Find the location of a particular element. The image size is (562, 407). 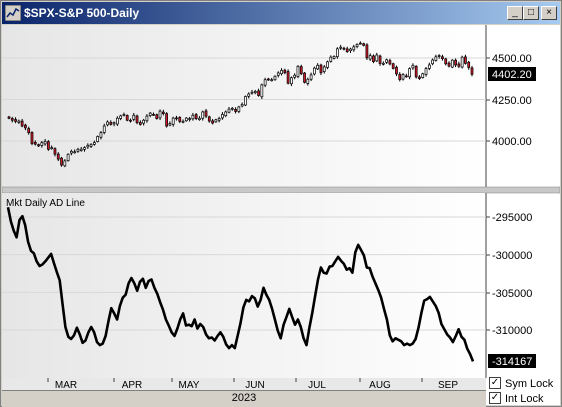

price-tick-label: 4000.00 is located at coordinates (512, 142).